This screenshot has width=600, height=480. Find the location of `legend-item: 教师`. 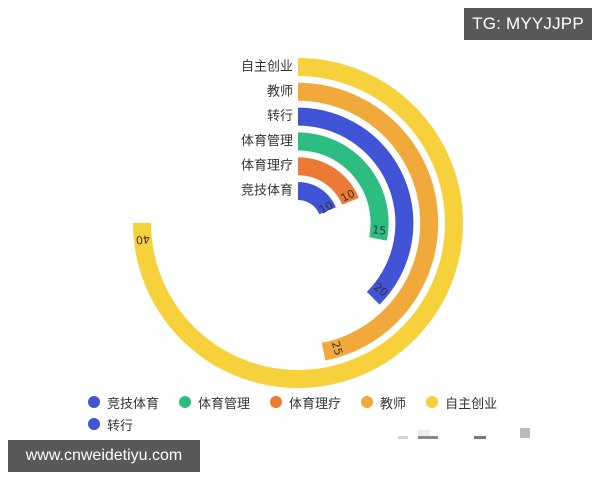

legend-item: 教师 is located at coordinates (383, 402).